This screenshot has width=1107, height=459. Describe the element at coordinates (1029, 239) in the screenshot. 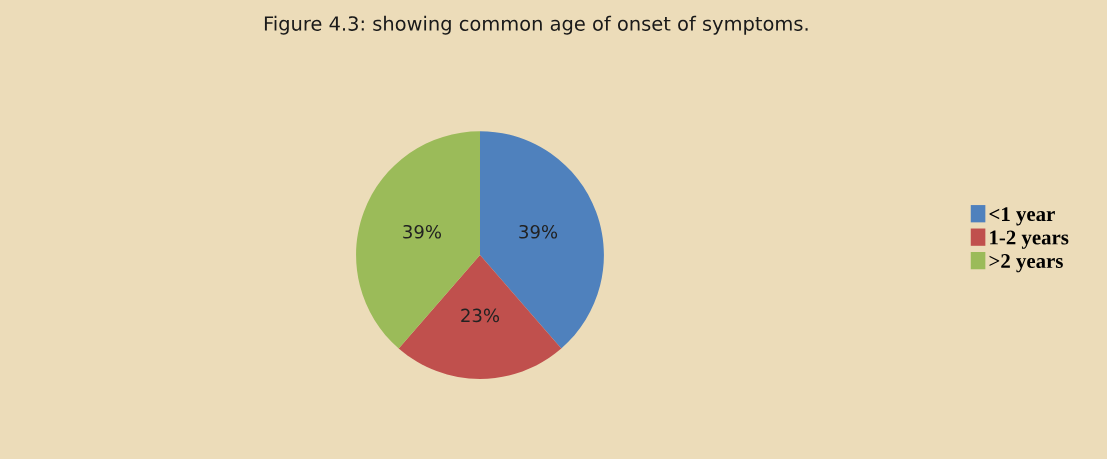

I see `legend-label: 1-2 years` at that location.